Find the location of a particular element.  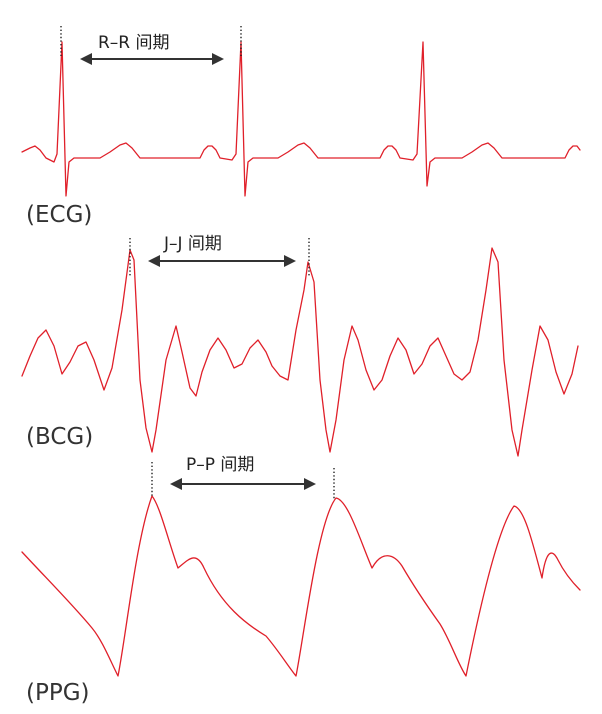

ecg-interval-arrow is located at coordinates (152, 59).